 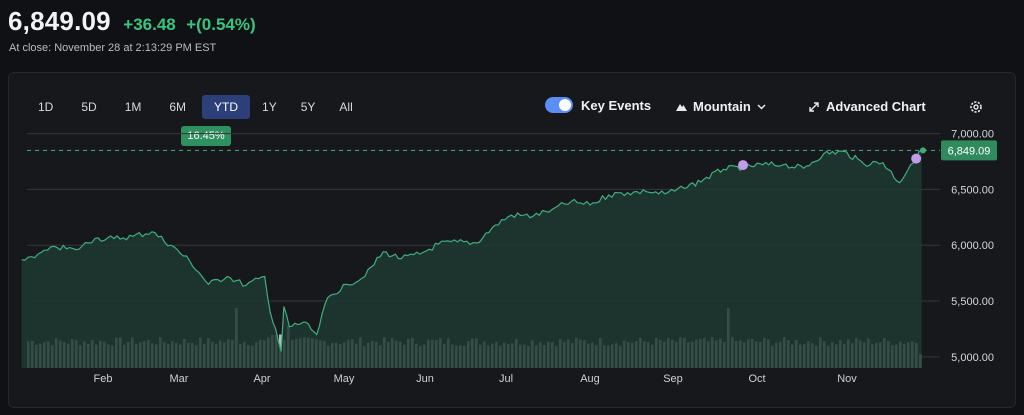 What do you see at coordinates (506, 379) in the screenshot?
I see `x-tick-label: Jul` at bounding box center [506, 379].